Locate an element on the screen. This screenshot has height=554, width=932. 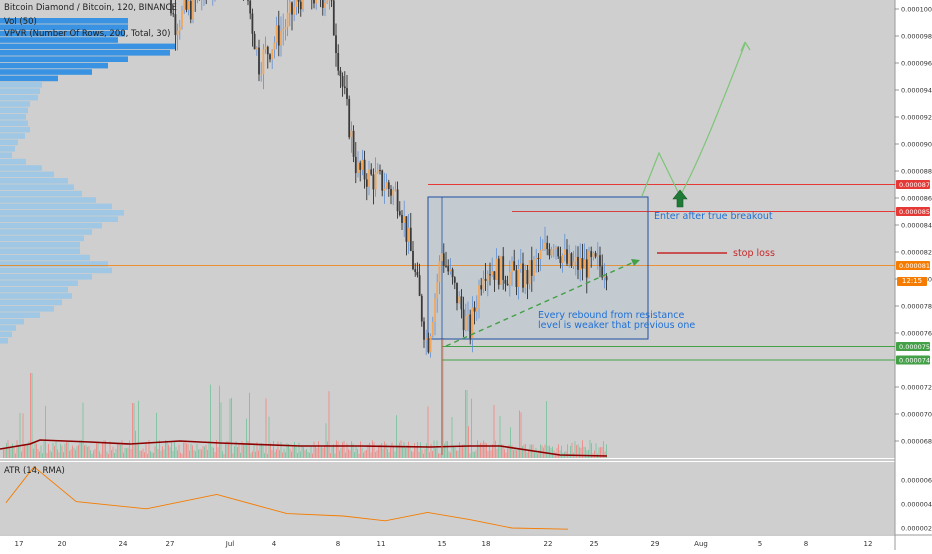
price-tick-label: 0.000076 is located at coordinates (916, 334).